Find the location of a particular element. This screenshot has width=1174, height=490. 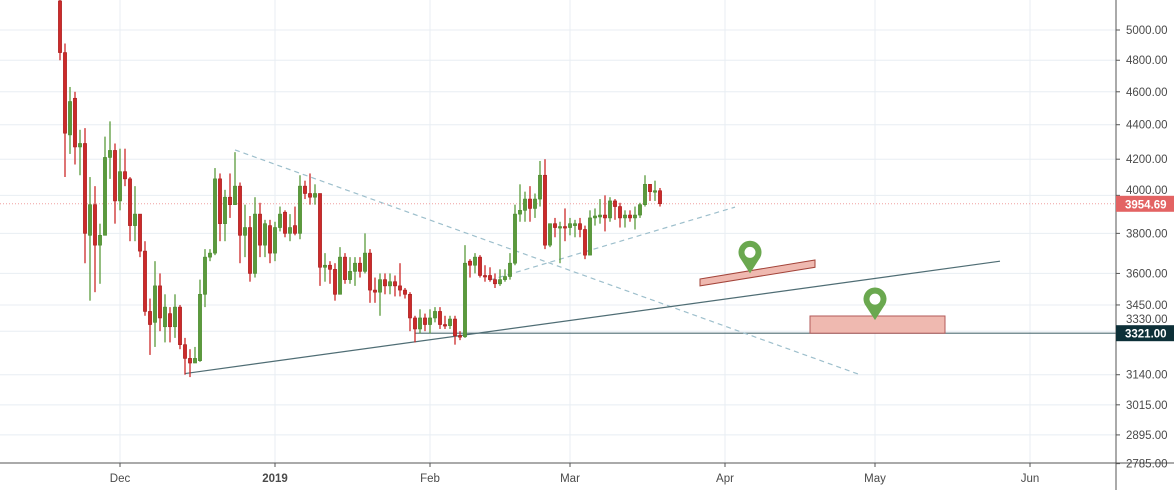

time-axis is located at coordinates (587, 476).